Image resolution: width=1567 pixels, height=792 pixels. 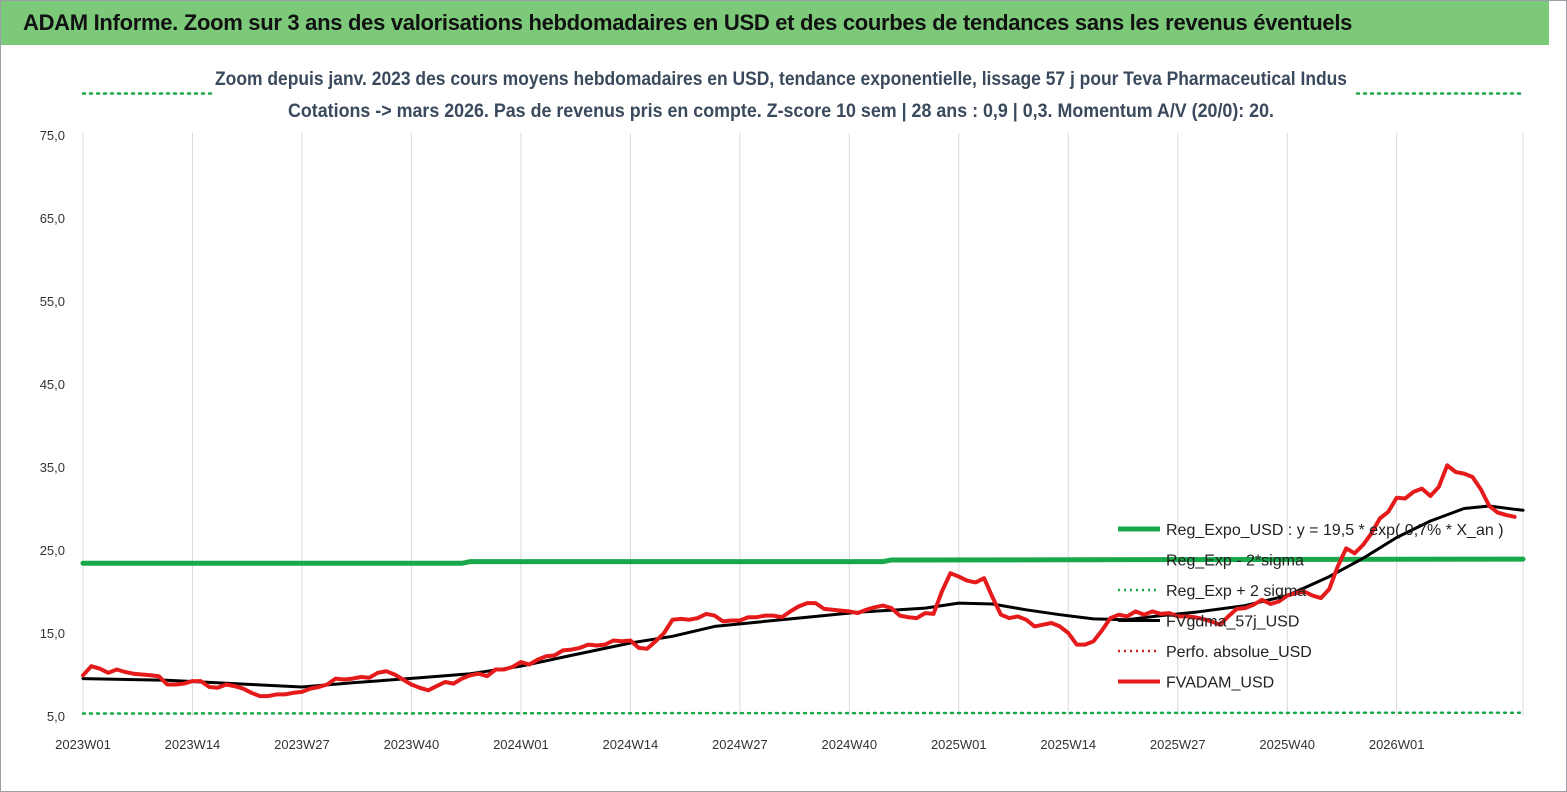 I want to click on x-tick-label-6: 2024W27, so click(x=740, y=744).